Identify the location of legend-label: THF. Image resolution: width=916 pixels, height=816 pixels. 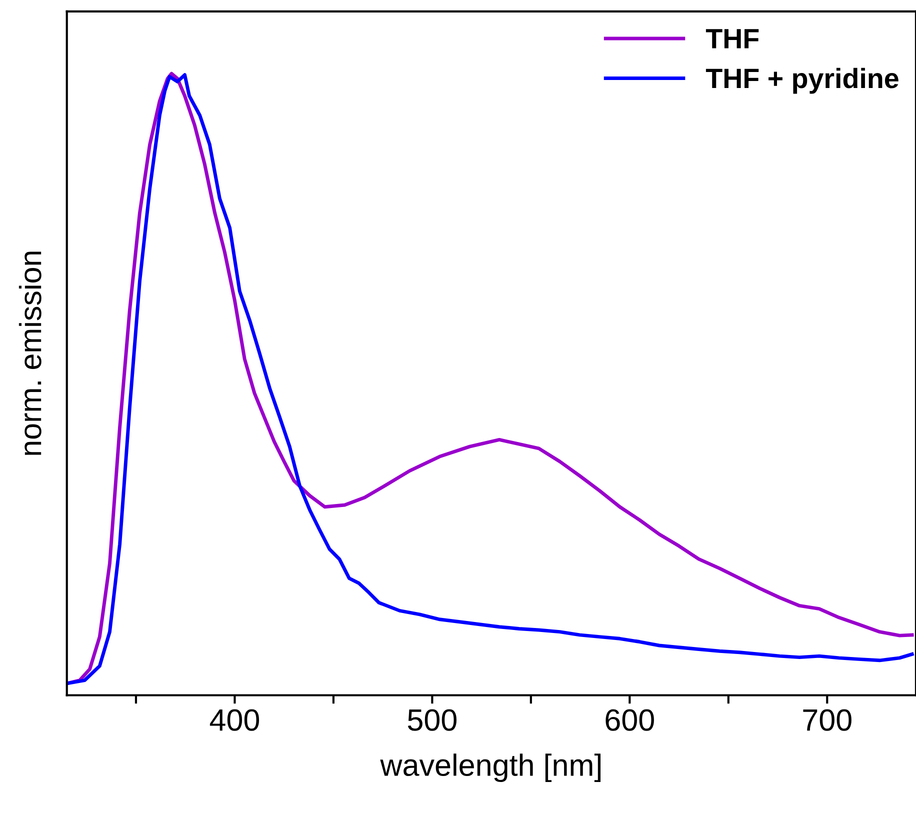
(732, 38).